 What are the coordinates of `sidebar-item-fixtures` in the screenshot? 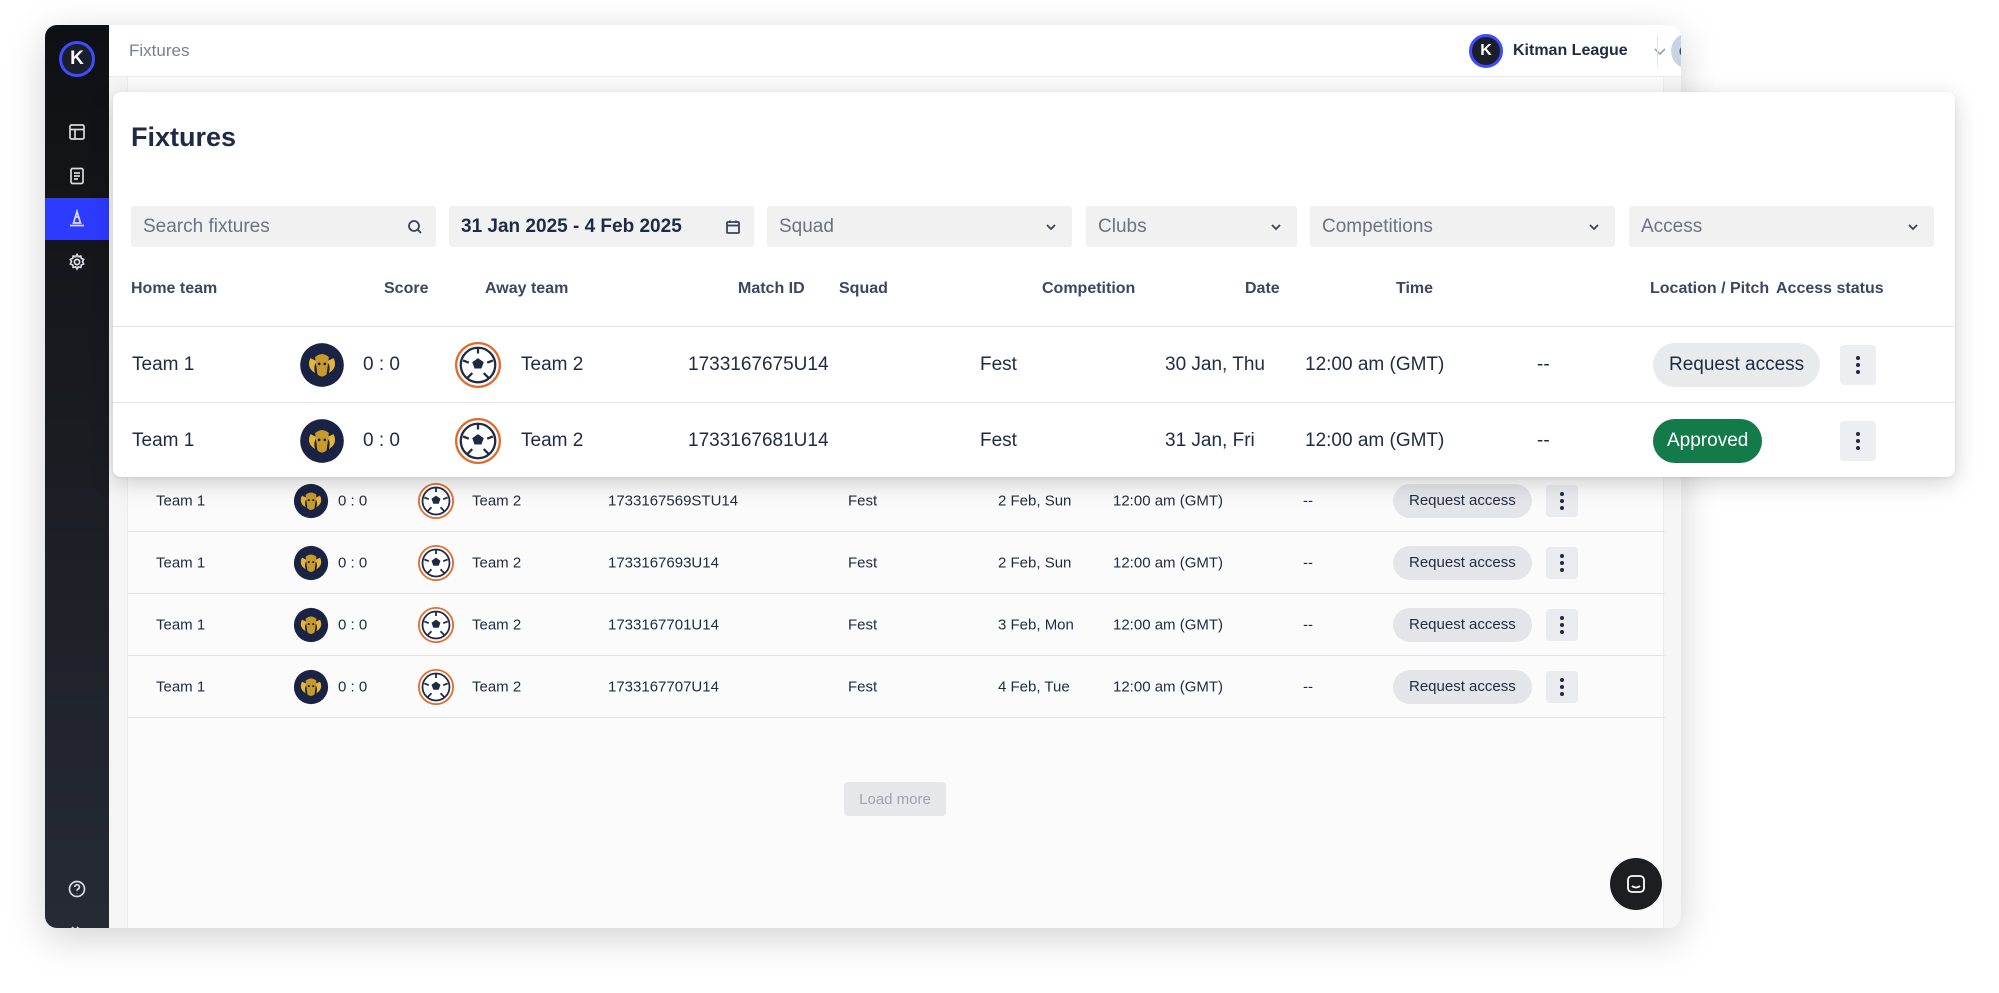 It's located at (77, 219).